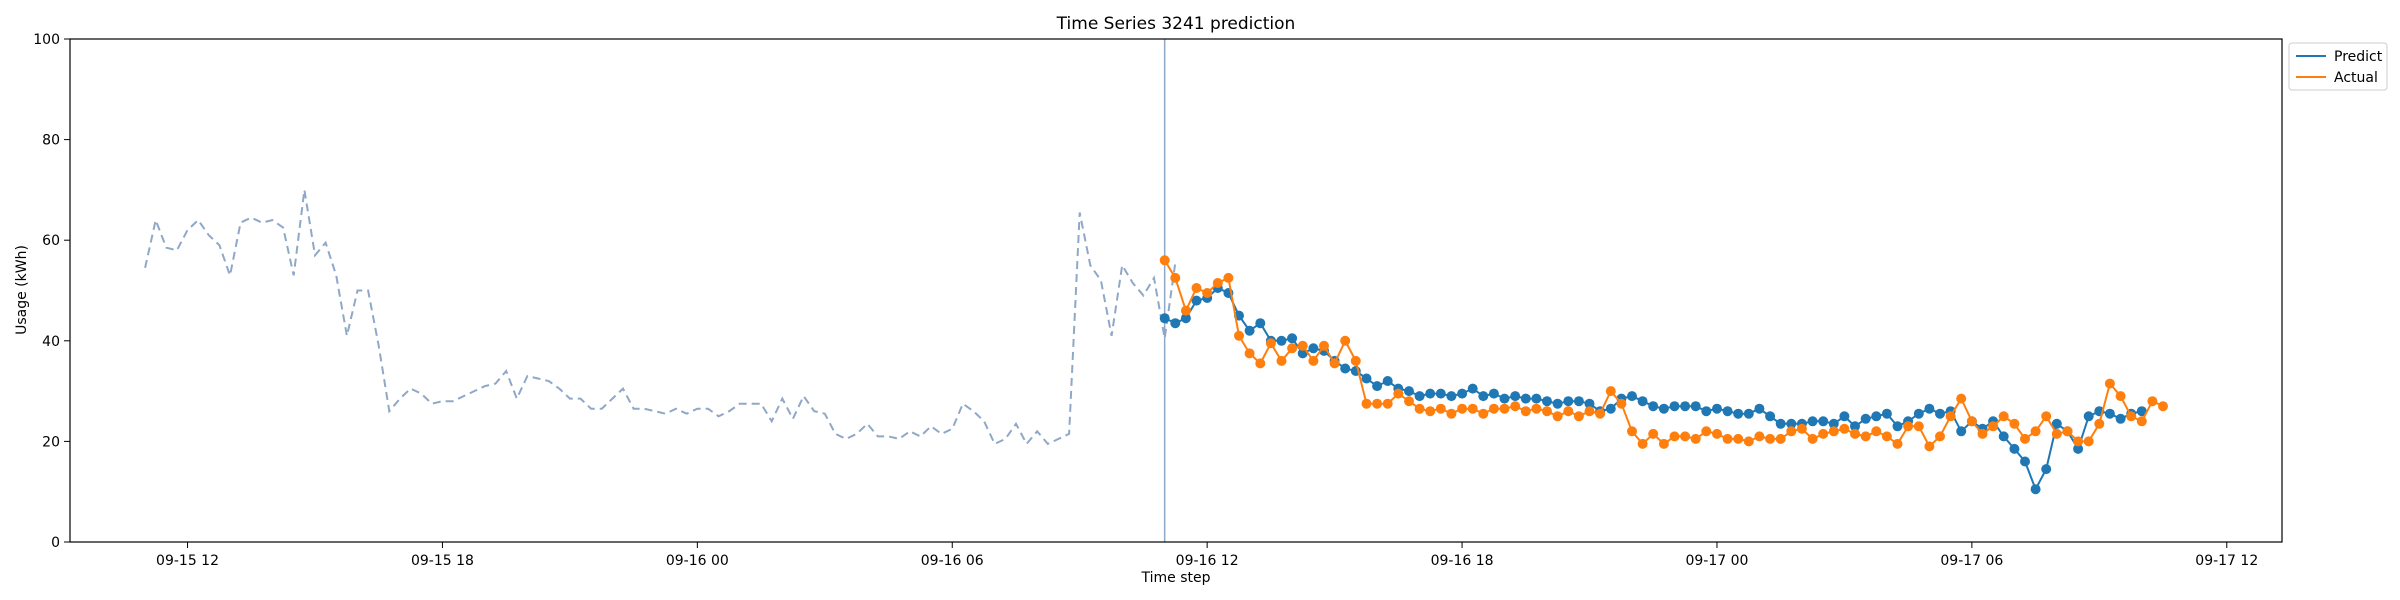 This screenshot has width=2400, height=600. I want to click on y-tick-label: 0, so click(55, 543).